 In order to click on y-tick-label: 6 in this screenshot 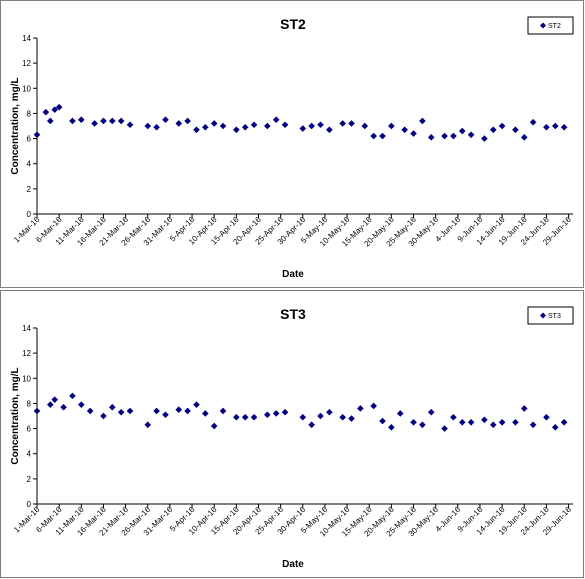, I will do `click(29, 139)`.